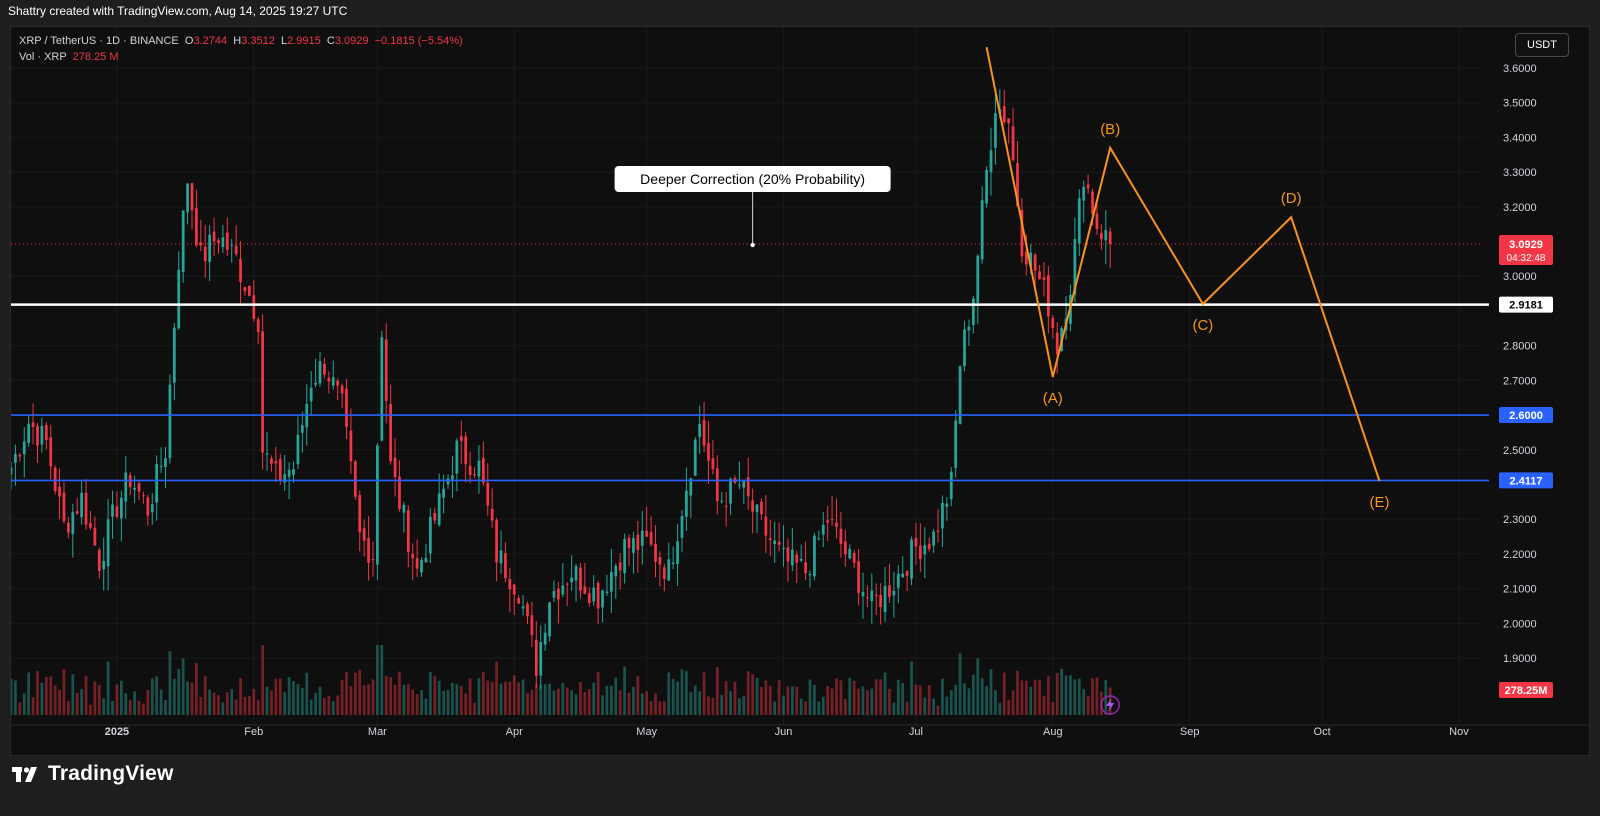  What do you see at coordinates (561, 680) in the screenshot?
I see `volume-bars` at bounding box center [561, 680].